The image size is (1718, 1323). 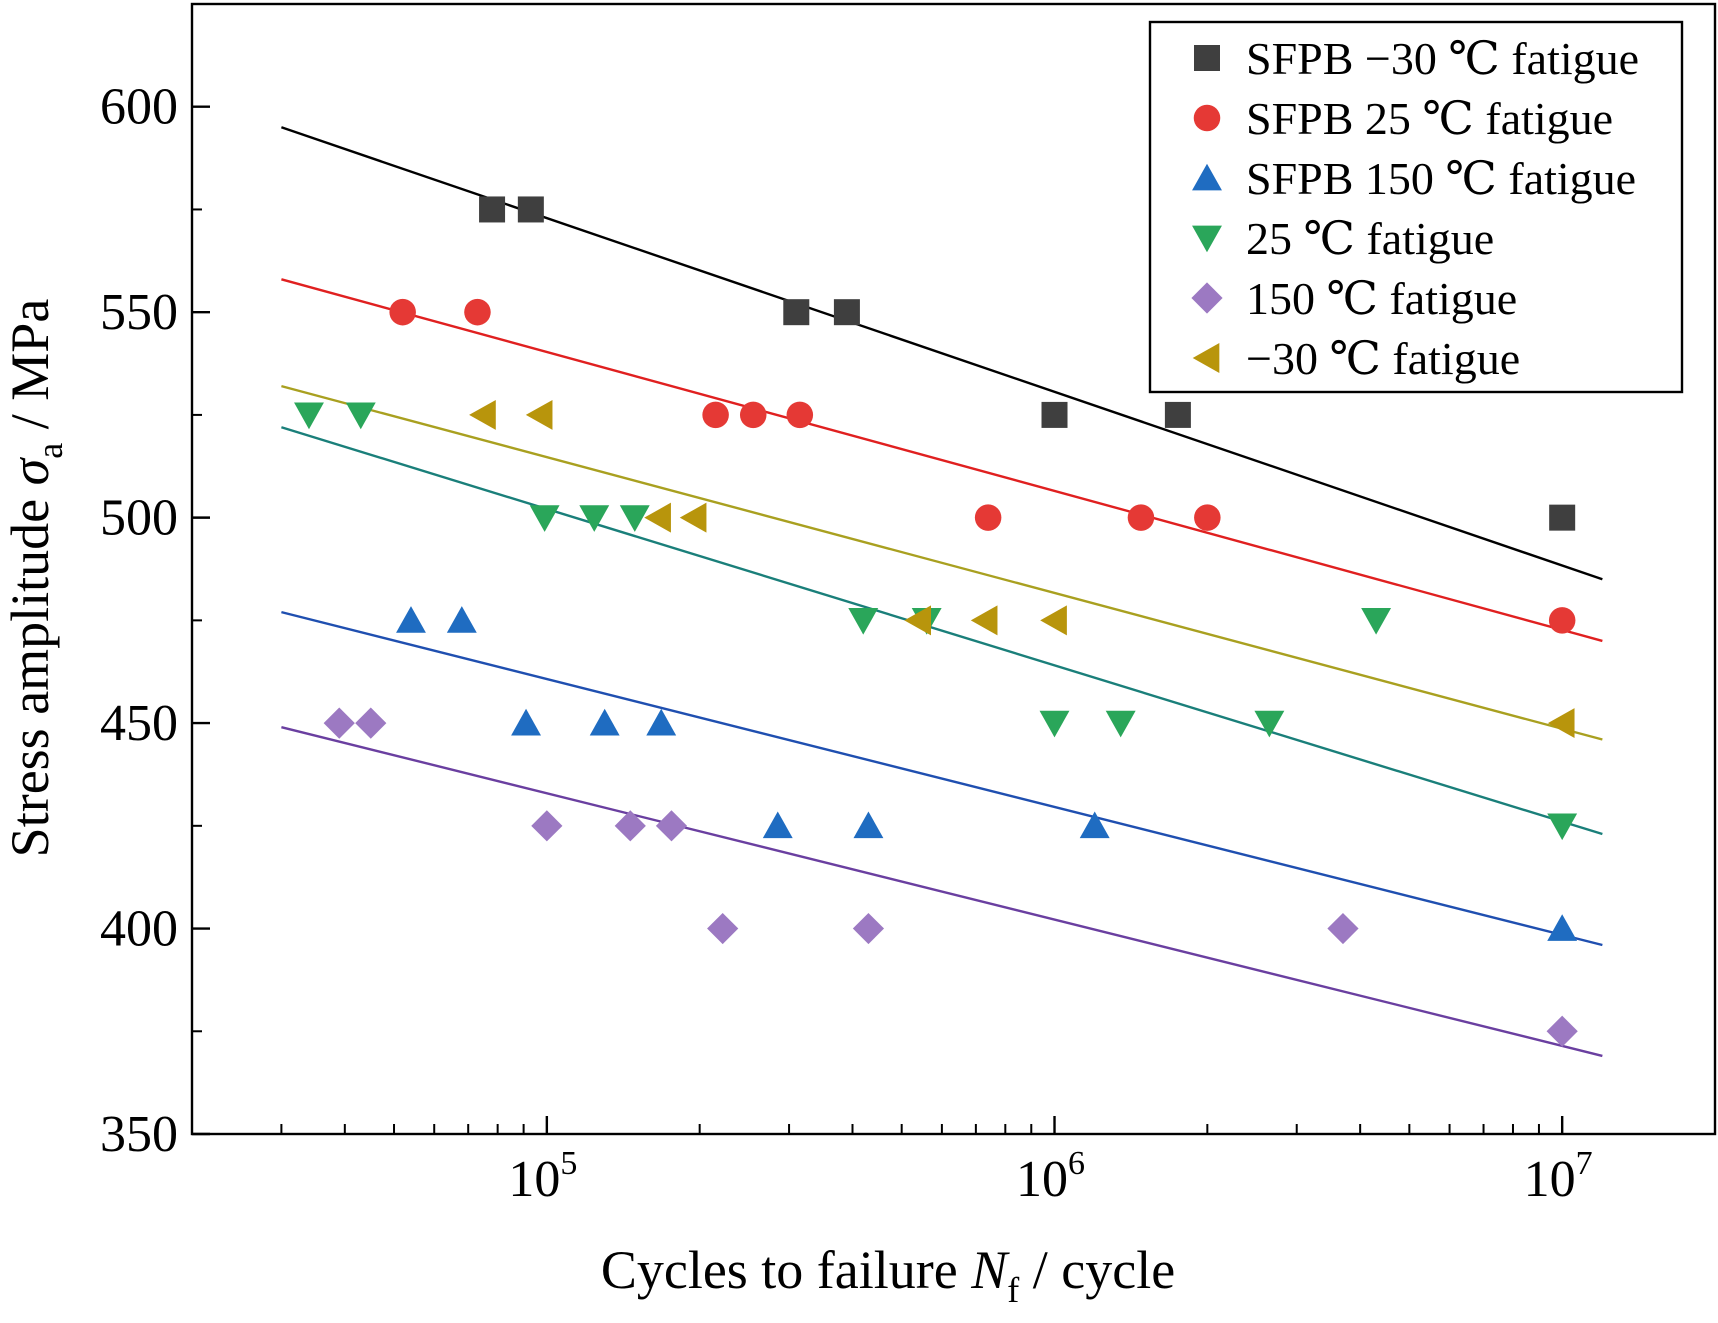 What do you see at coordinates (139, 1134) in the screenshot?
I see `y-tick-label: 350` at bounding box center [139, 1134].